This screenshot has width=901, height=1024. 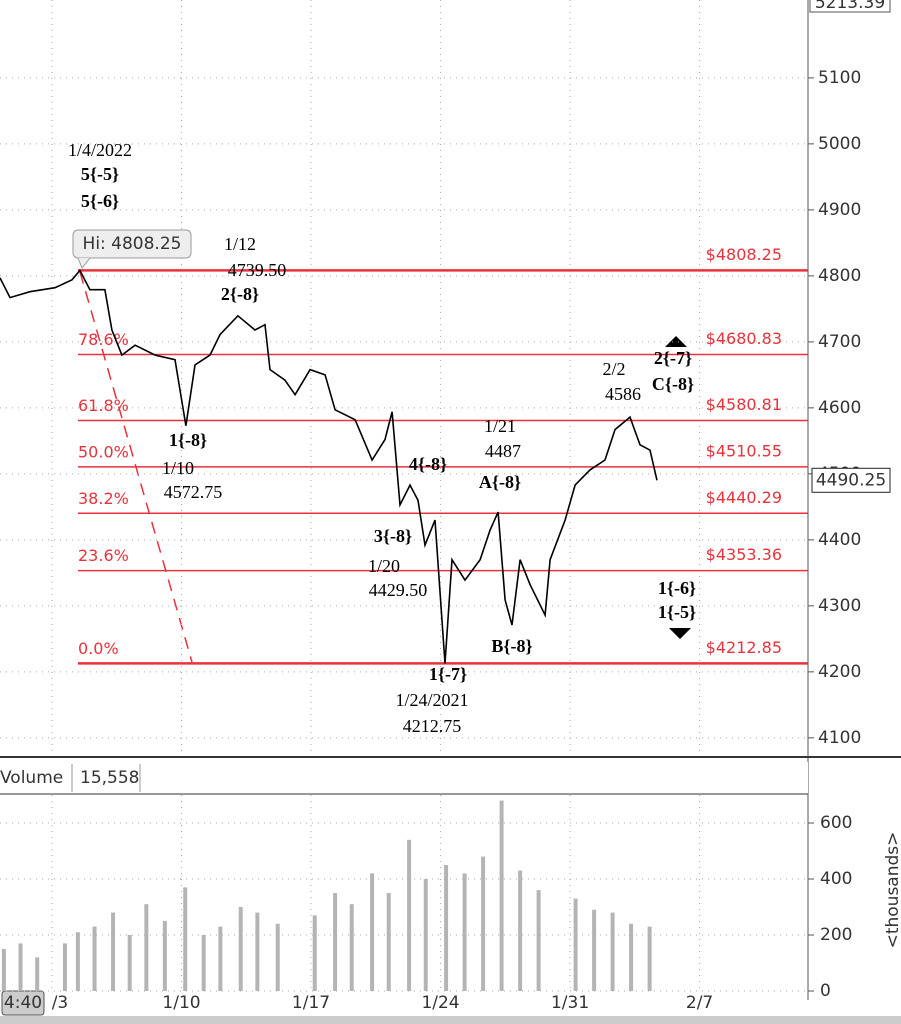 I want to click on annotation: 2{-7}, so click(x=673, y=358).